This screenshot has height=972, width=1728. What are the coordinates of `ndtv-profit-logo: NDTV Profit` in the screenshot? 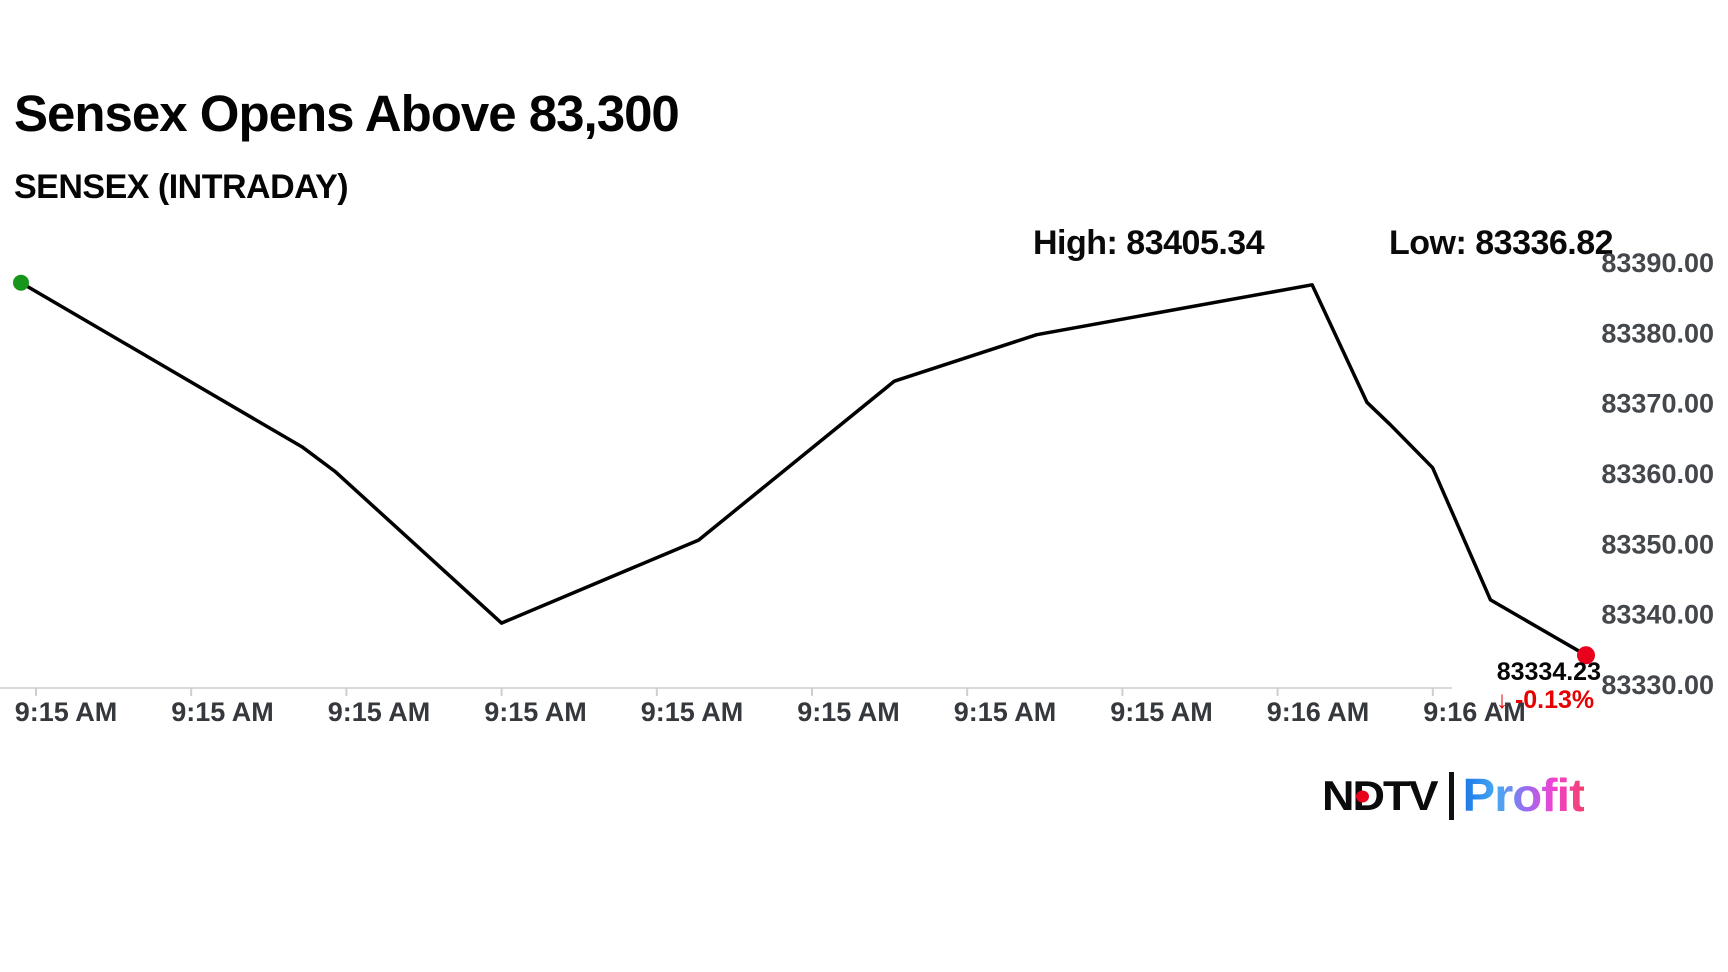 It's located at (1454, 796).